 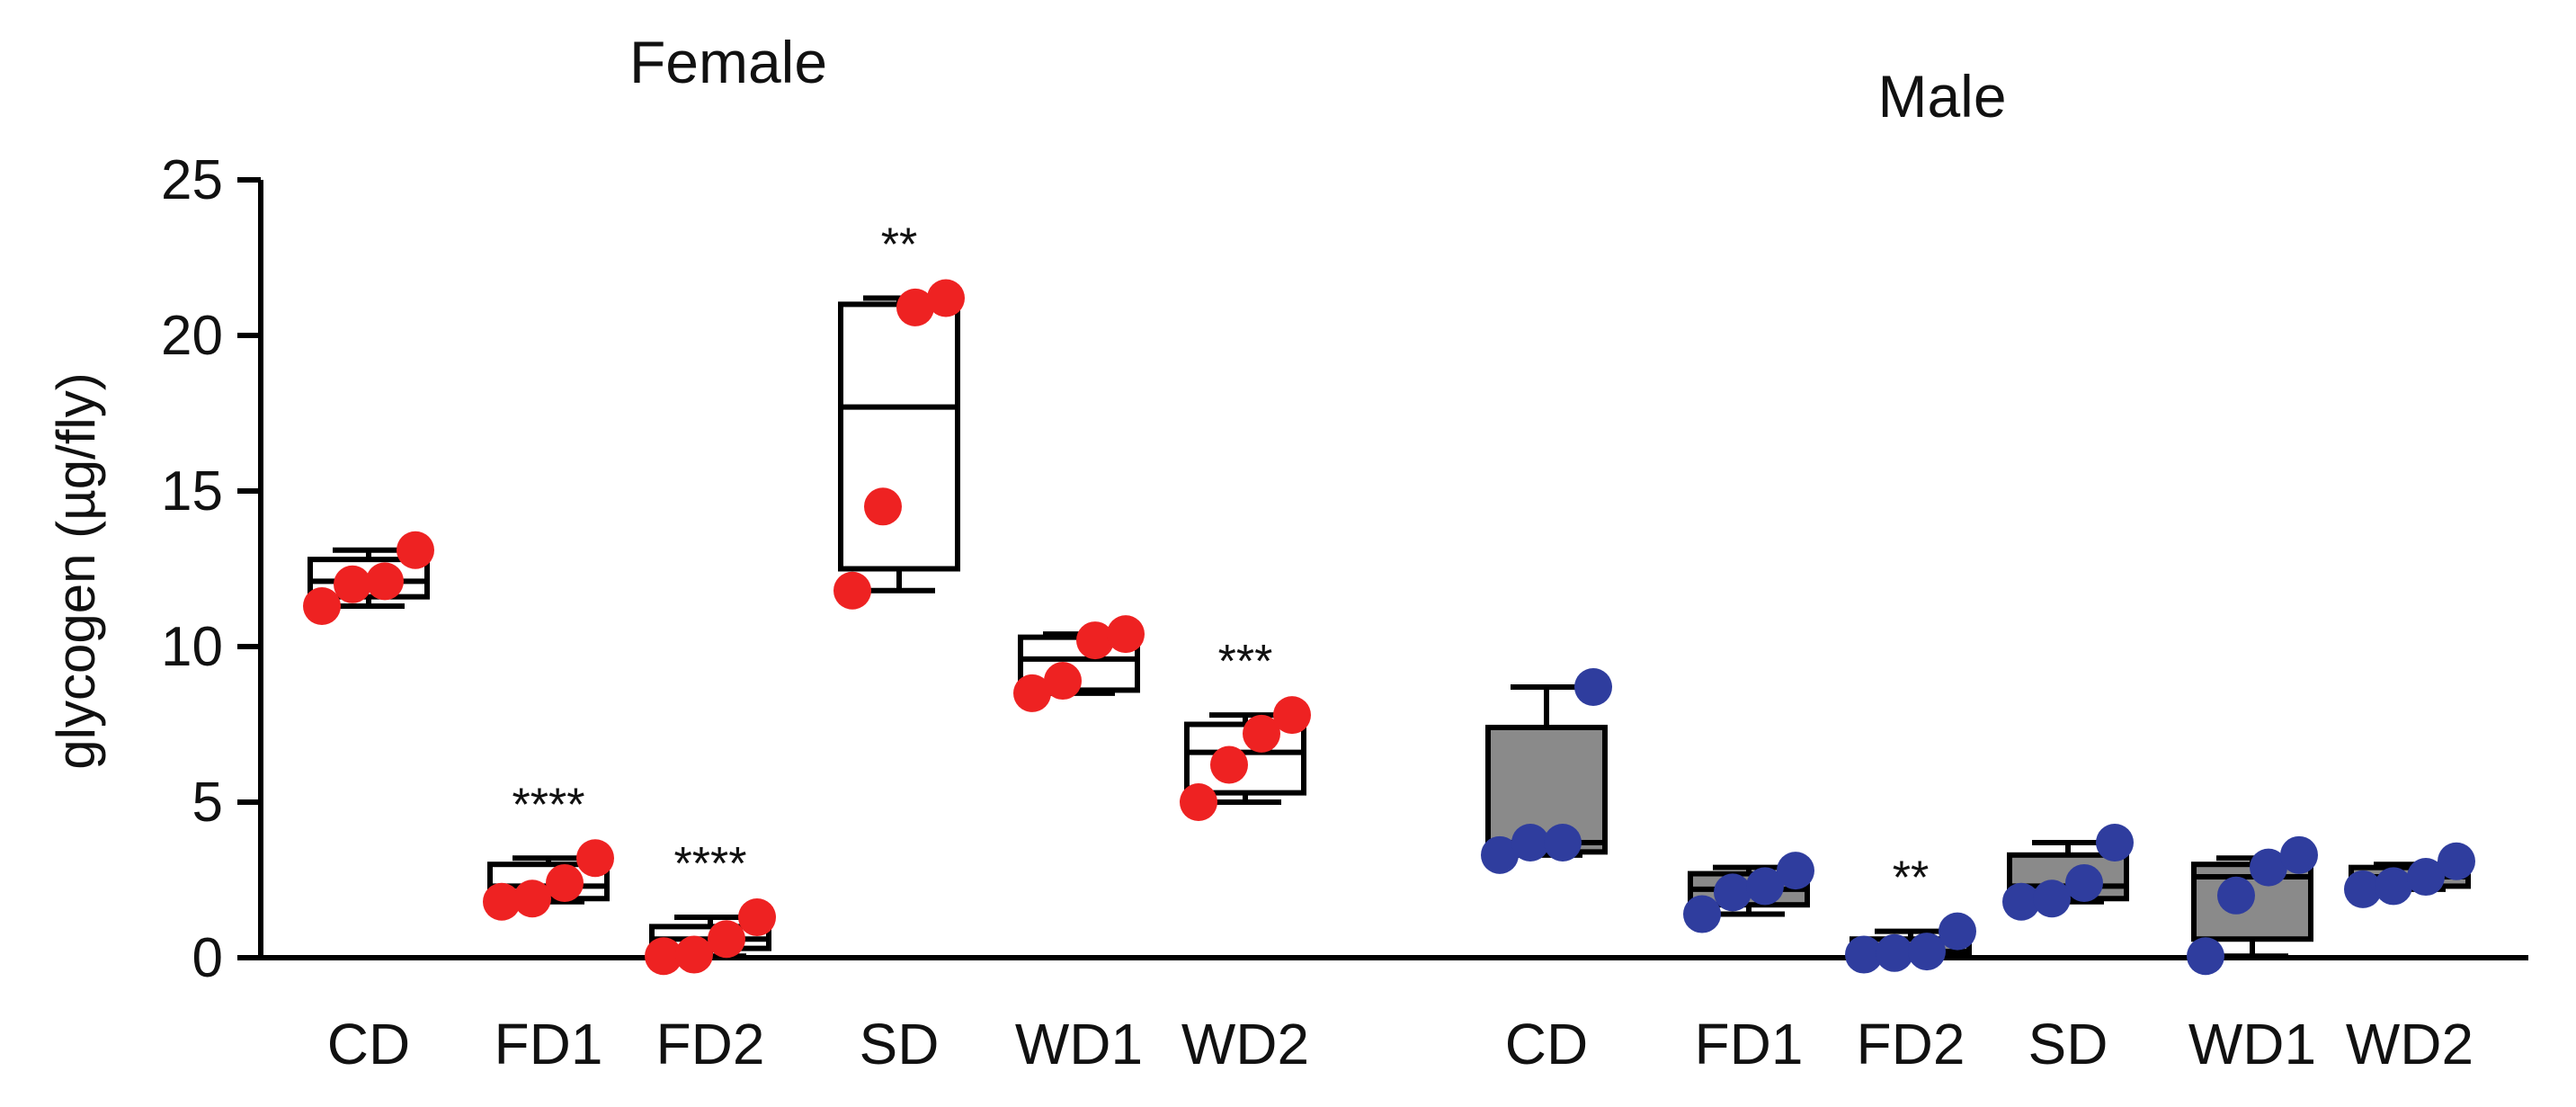 What do you see at coordinates (192, 336) in the screenshot?
I see `y-tick-label: 20` at bounding box center [192, 336].